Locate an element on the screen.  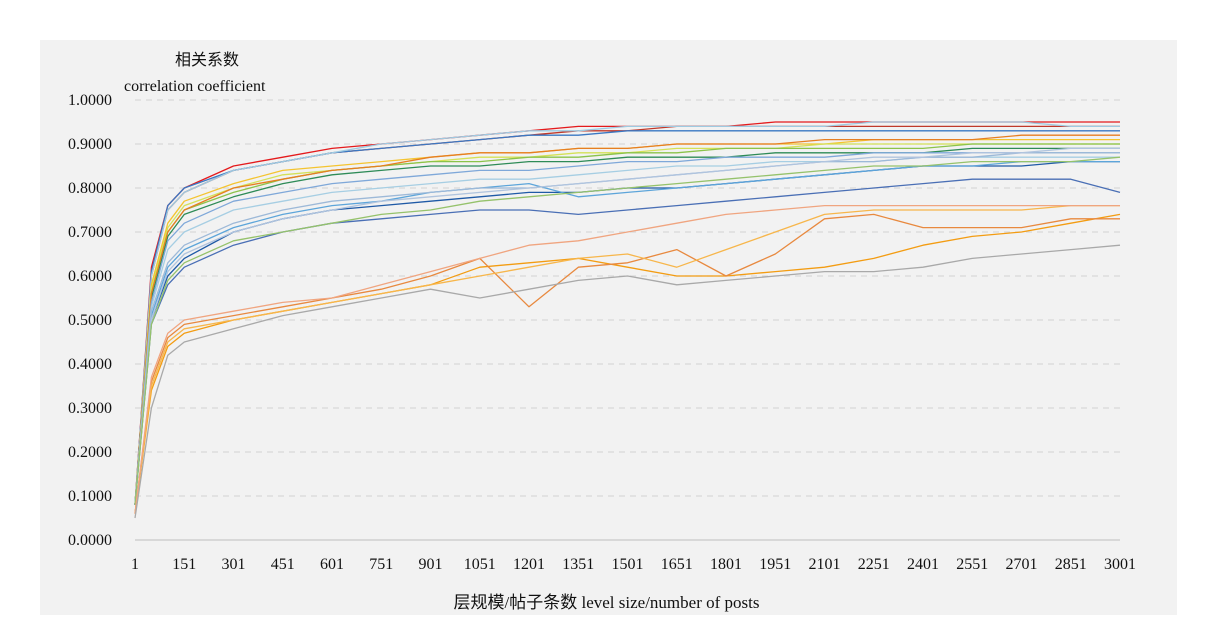
y-tick-label: 1.0000 is located at coordinates (90, 100).